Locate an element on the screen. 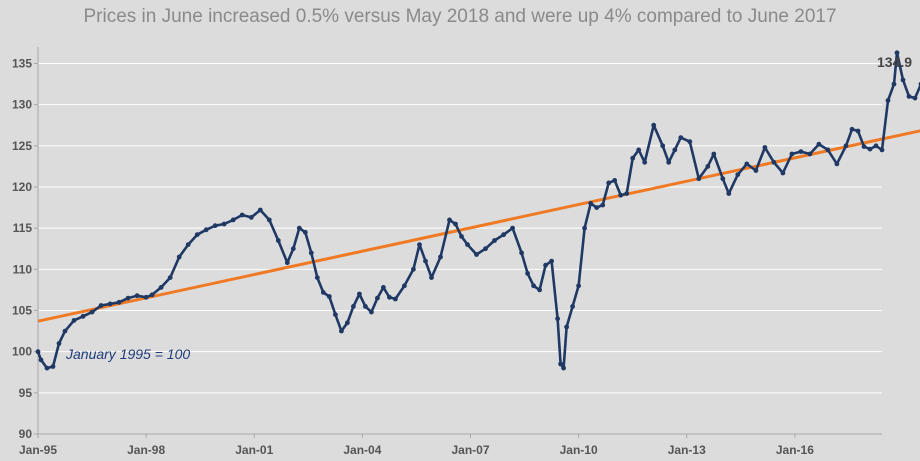 The width and height of the screenshot is (920, 461). y-tick-label-115: 115 is located at coordinates (23, 228).